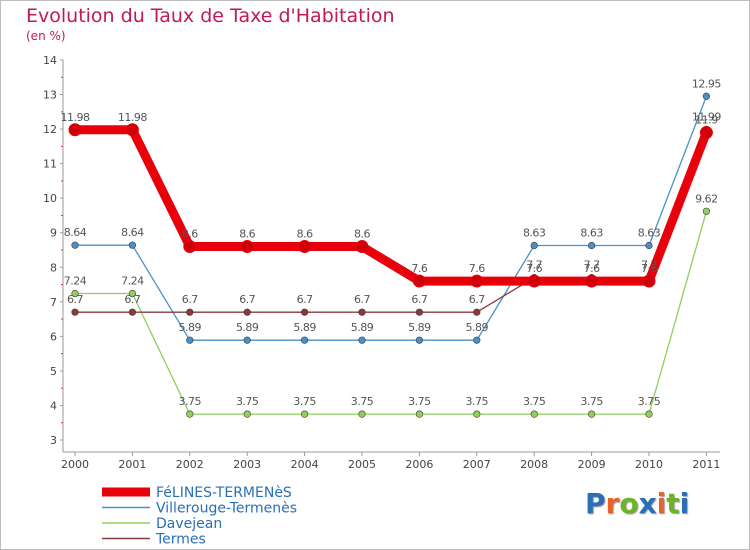 Image resolution: width=750 pixels, height=550 pixels. I want to click on y-tick-label: 11, so click(50, 164).